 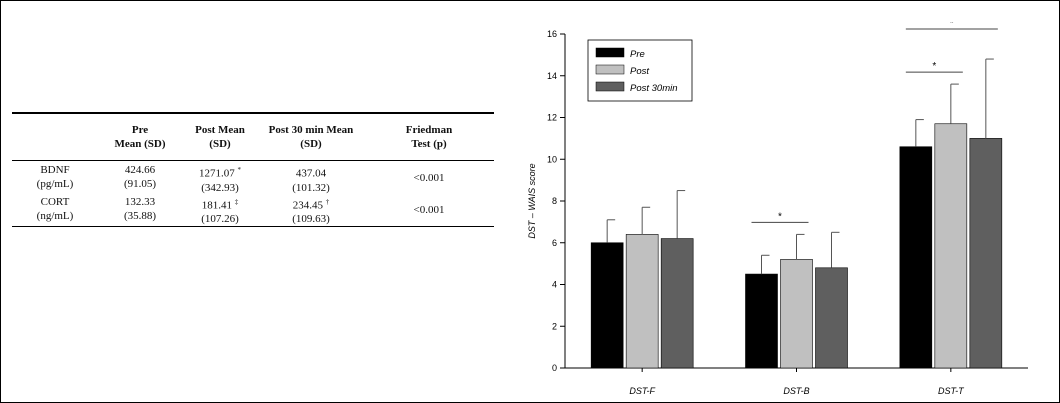 I want to click on y-tick-label: 8, so click(x=554, y=201).